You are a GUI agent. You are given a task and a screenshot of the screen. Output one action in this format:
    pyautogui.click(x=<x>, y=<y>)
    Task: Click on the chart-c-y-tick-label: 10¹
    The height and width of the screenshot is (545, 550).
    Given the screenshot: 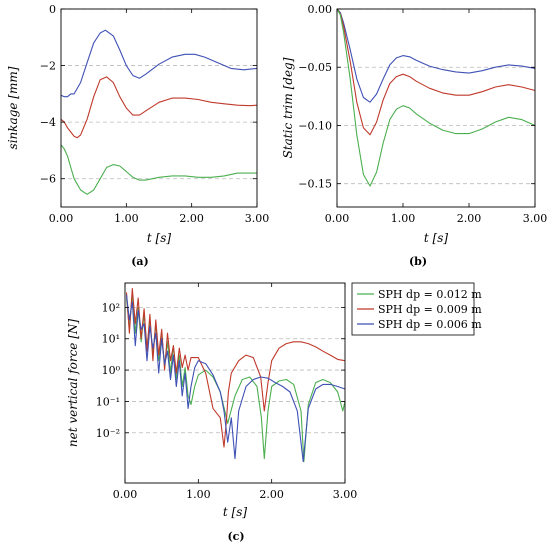 What is the action you would take?
    pyautogui.click(x=111, y=339)
    